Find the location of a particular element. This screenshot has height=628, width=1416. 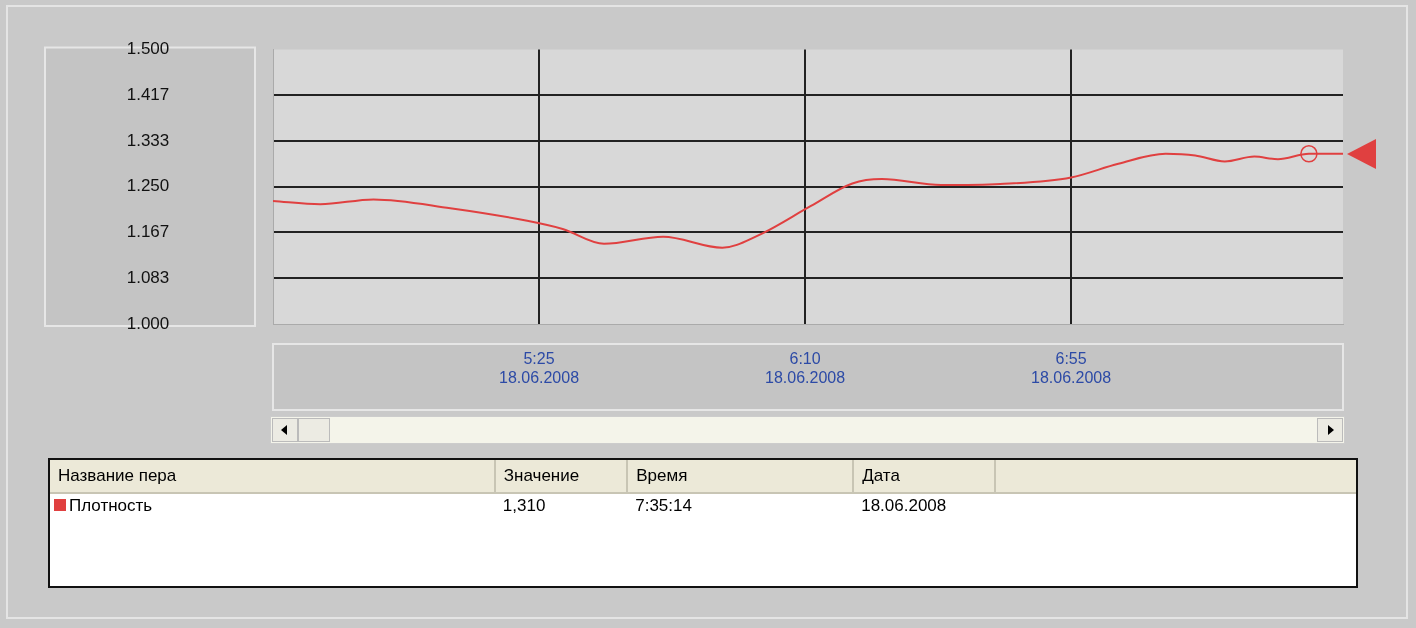

x-tick-label: 6:55 18.06.2008 is located at coordinates (1071, 368).